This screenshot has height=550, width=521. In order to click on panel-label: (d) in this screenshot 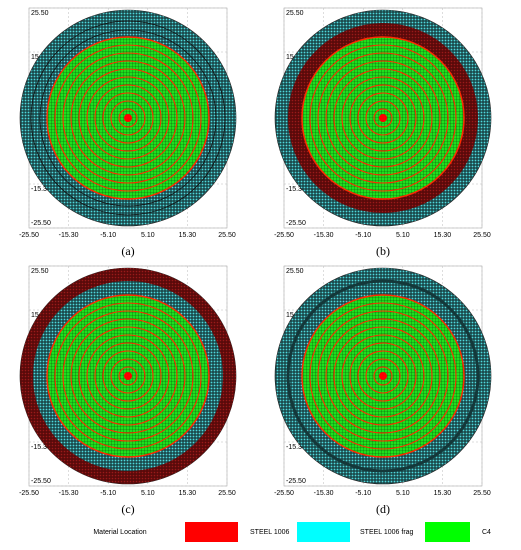, I will do `click(383, 509)`.